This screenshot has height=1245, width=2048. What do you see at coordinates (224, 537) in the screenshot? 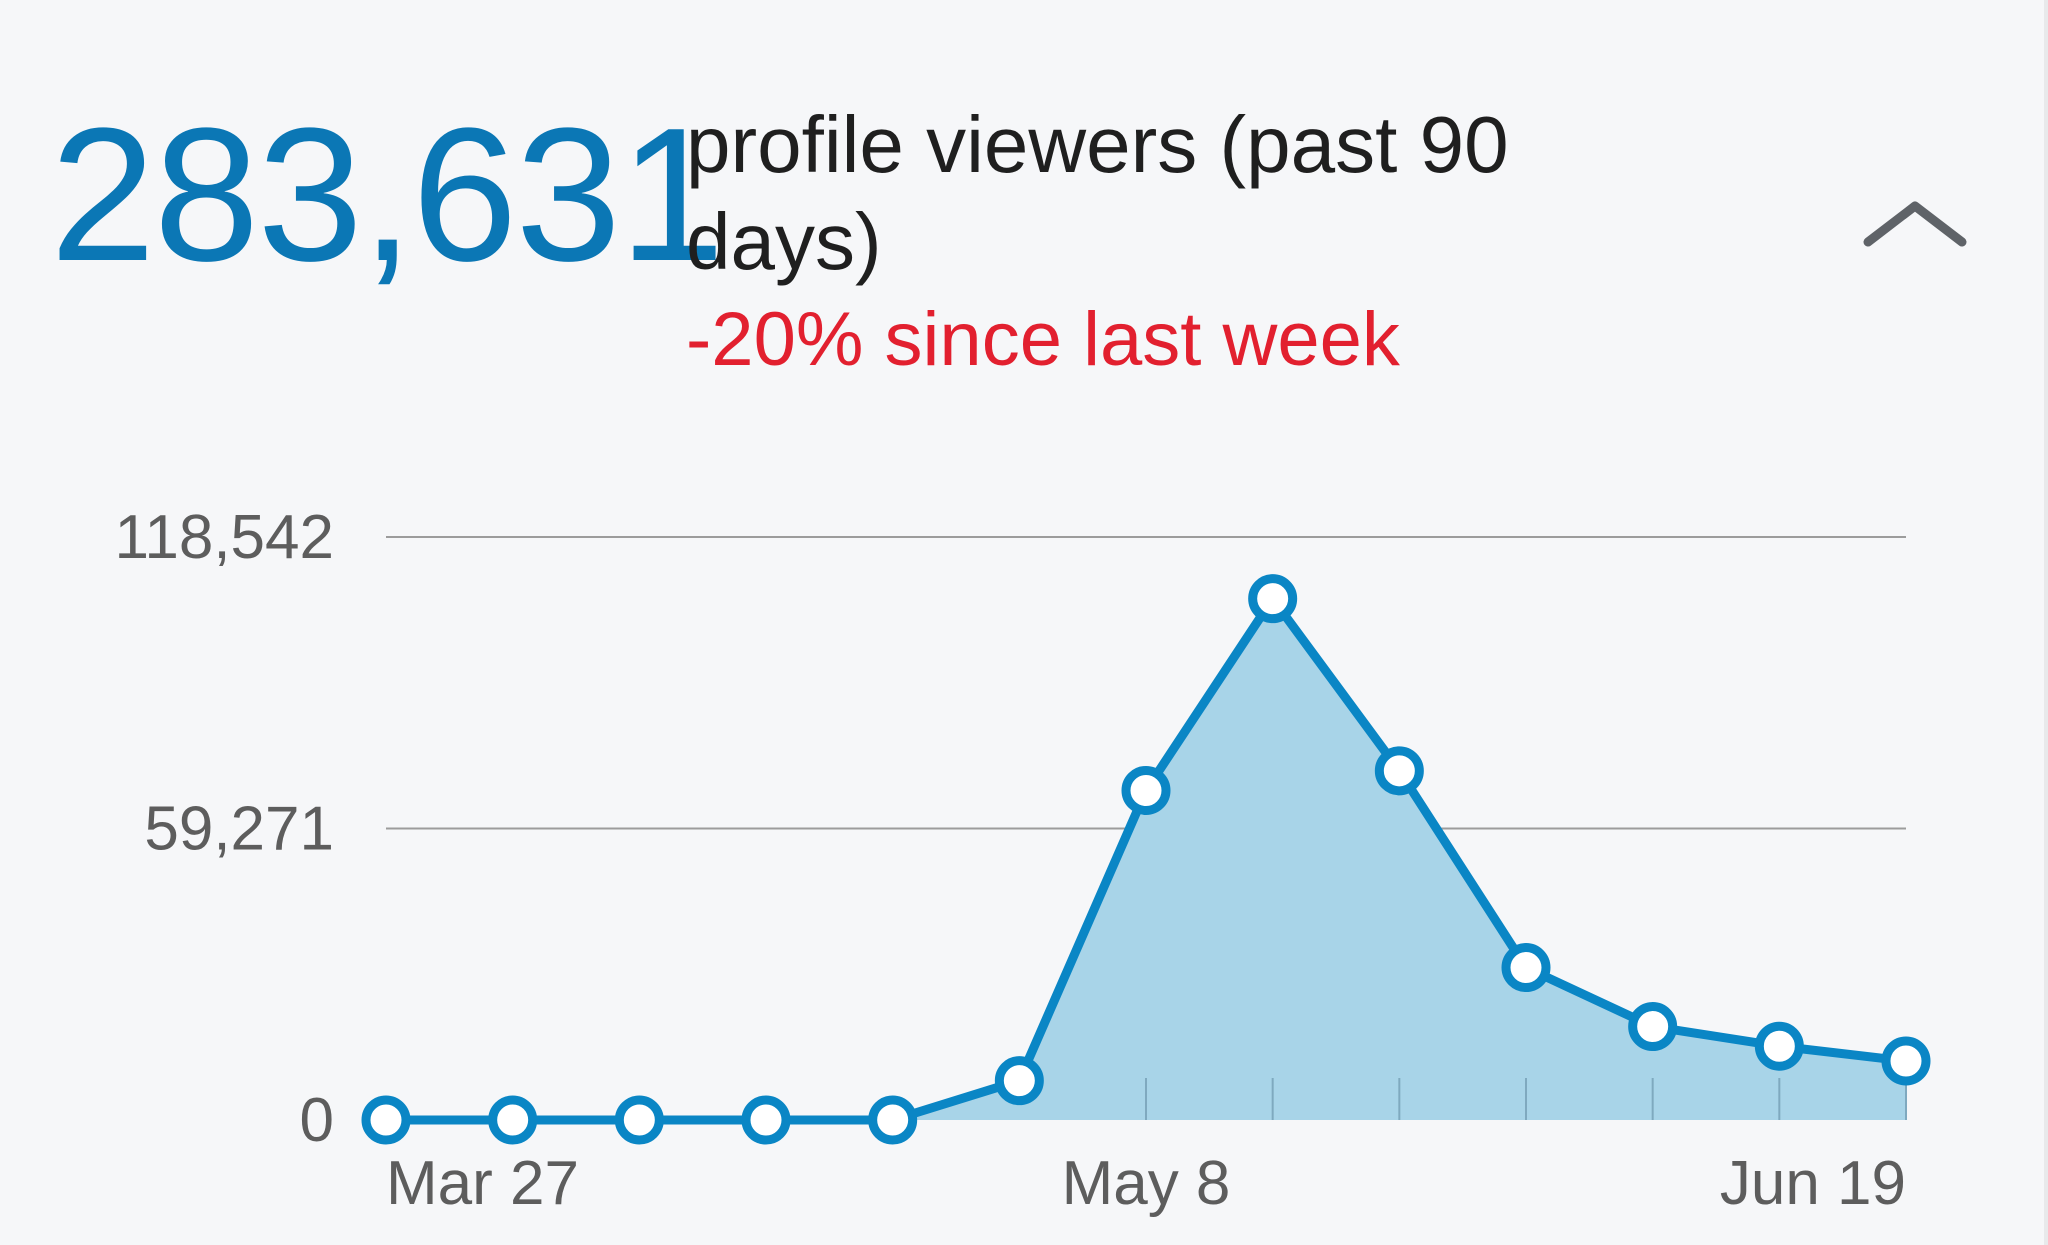
I see `y-tick-label: 118,542` at bounding box center [224, 537].